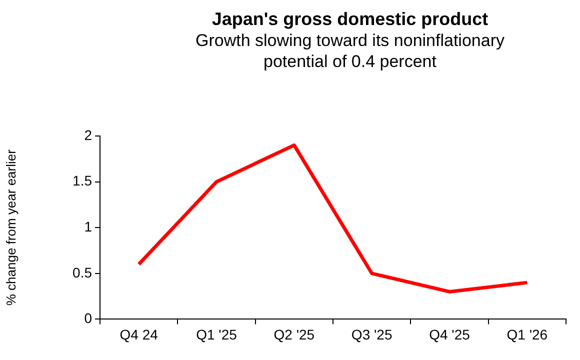 This screenshot has width=580, height=360. What do you see at coordinates (88, 226) in the screenshot?
I see `y-tick-label: 1` at bounding box center [88, 226].